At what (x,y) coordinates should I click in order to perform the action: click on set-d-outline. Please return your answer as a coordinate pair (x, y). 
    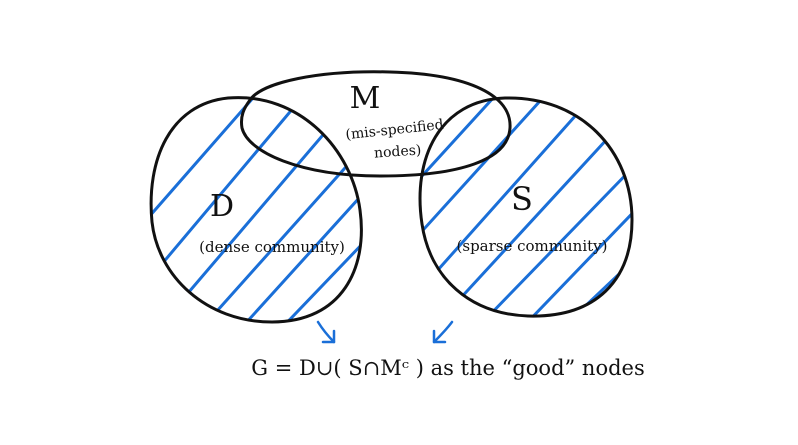
    Looking at the image, I should click on (256, 210).